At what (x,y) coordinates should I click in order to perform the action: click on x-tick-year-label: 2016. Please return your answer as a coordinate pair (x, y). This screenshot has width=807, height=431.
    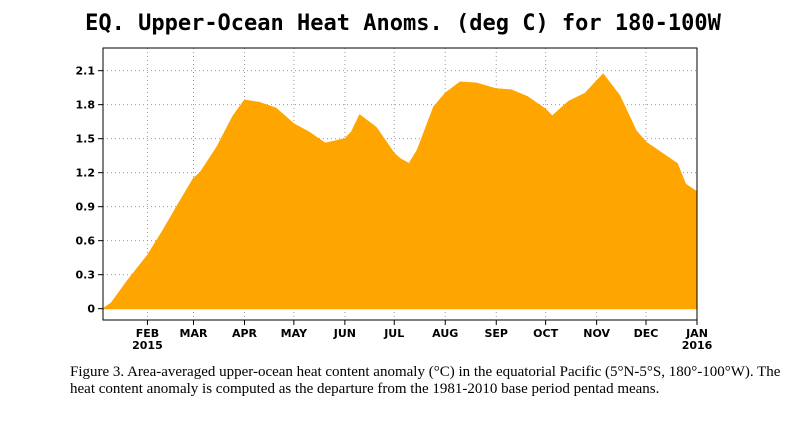
    Looking at the image, I should click on (697, 345).